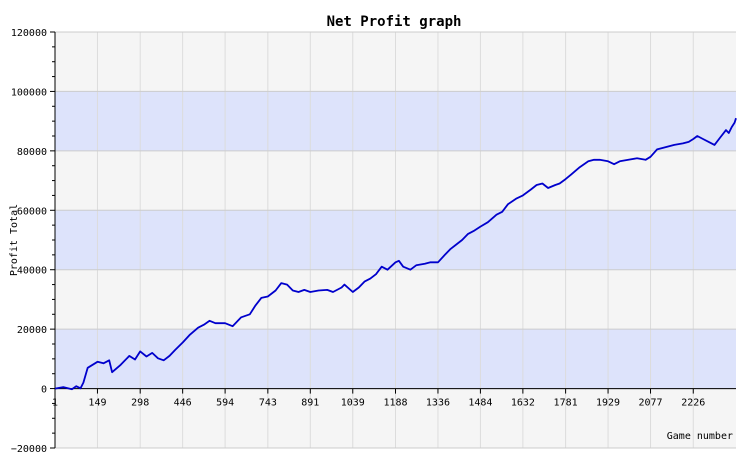 The width and height of the screenshot is (742, 453). Describe the element at coordinates (353, 403) in the screenshot. I see `x-tick-label: 1039` at that location.